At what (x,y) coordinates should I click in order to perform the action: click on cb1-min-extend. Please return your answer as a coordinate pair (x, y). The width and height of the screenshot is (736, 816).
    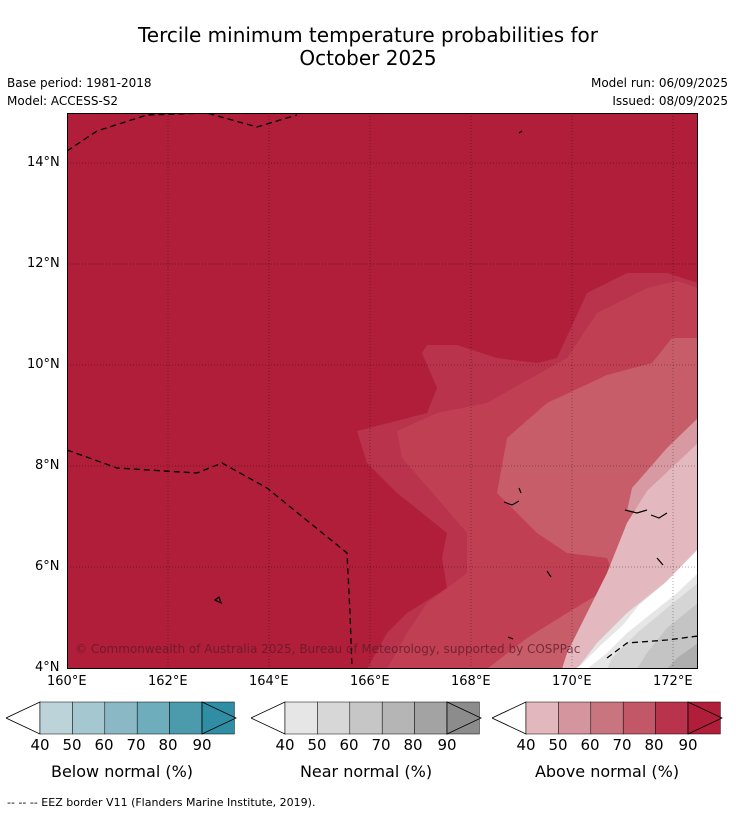
    Looking at the image, I should click on (23, 718).